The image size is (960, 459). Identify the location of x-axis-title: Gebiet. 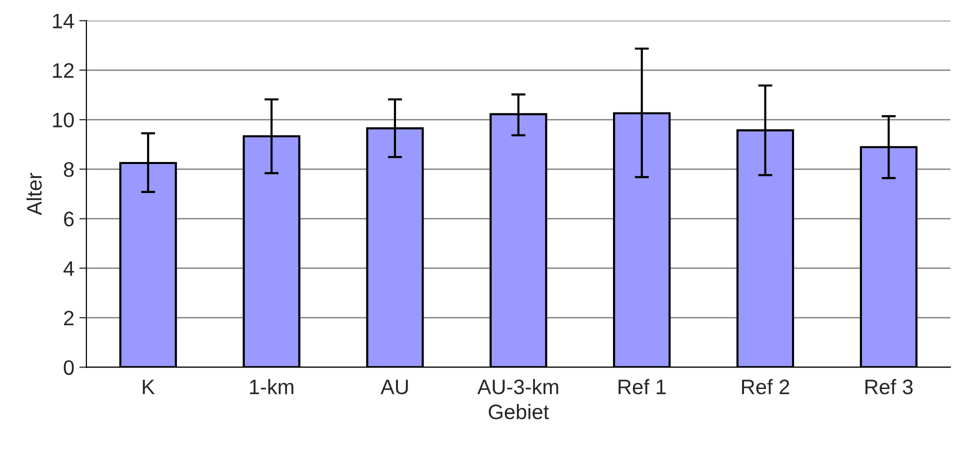
(518, 412).